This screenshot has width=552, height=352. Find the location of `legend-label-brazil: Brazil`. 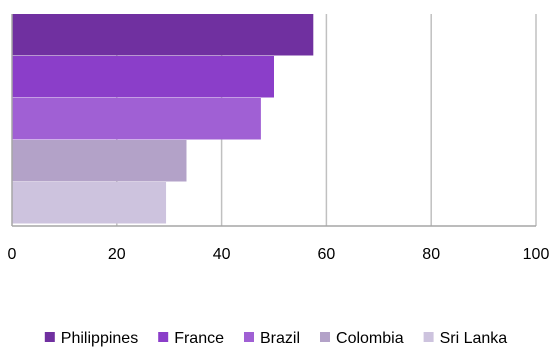

legend-label-brazil: Brazil is located at coordinates (280, 338).